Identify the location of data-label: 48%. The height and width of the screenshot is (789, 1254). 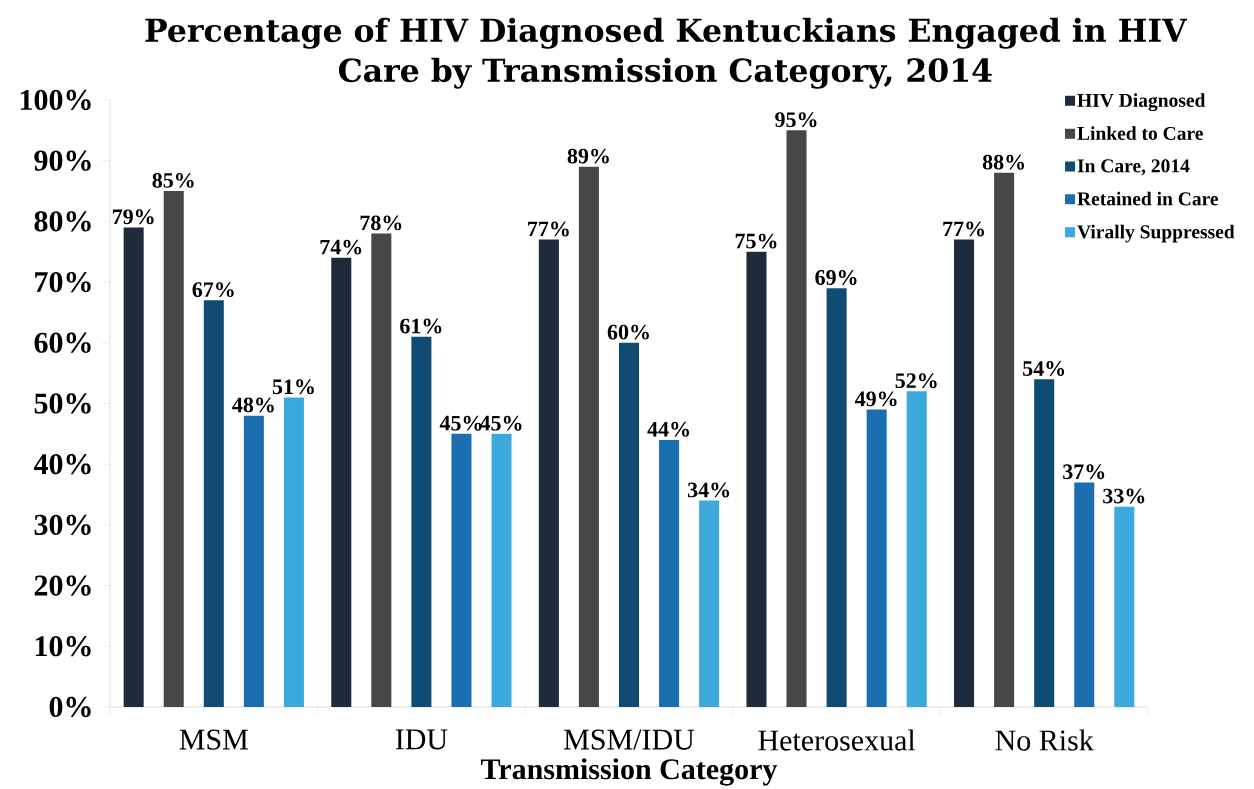
(253, 405).